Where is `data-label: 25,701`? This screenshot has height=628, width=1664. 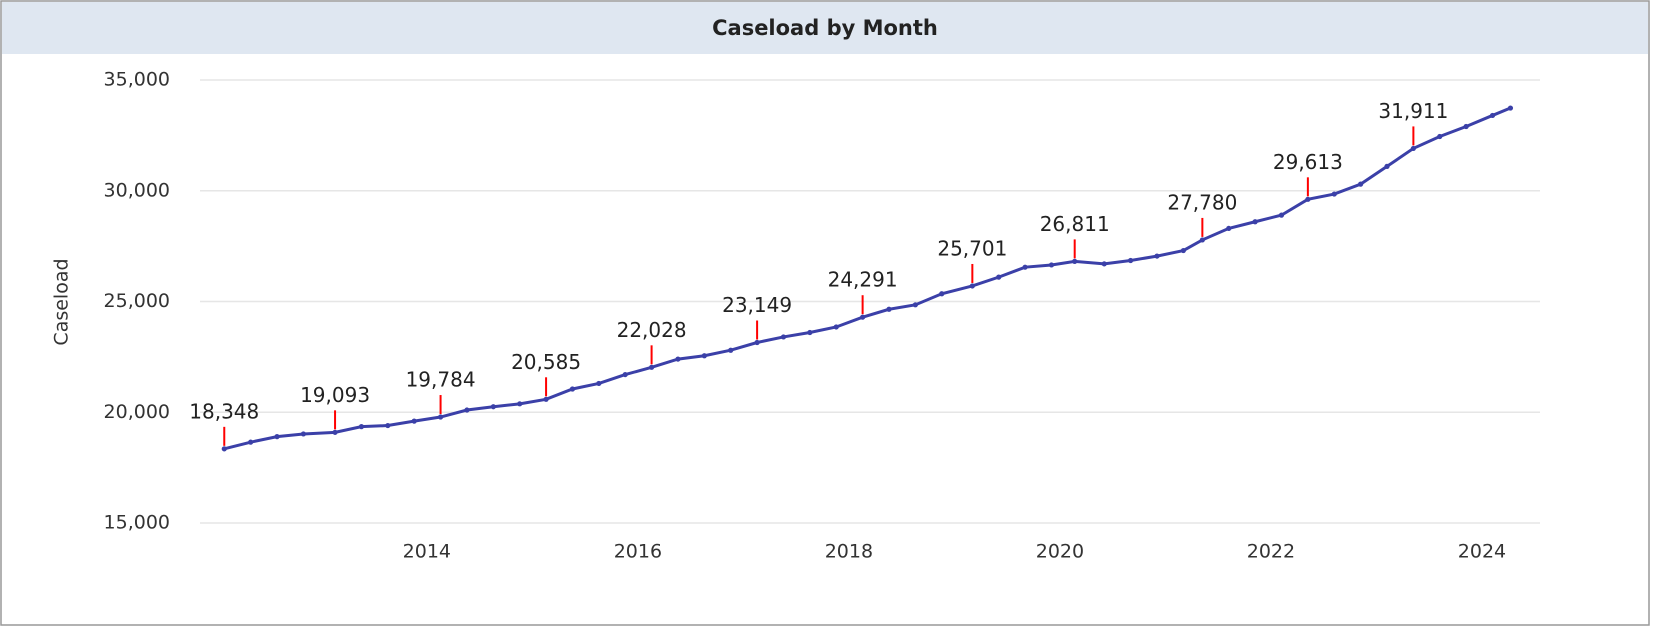 data-label: 25,701 is located at coordinates (972, 248).